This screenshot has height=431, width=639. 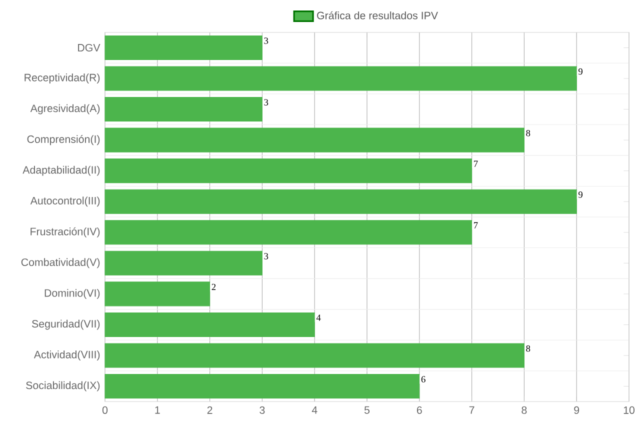 What do you see at coordinates (524, 410) in the screenshot?
I see `x-tick-label: 8` at bounding box center [524, 410].